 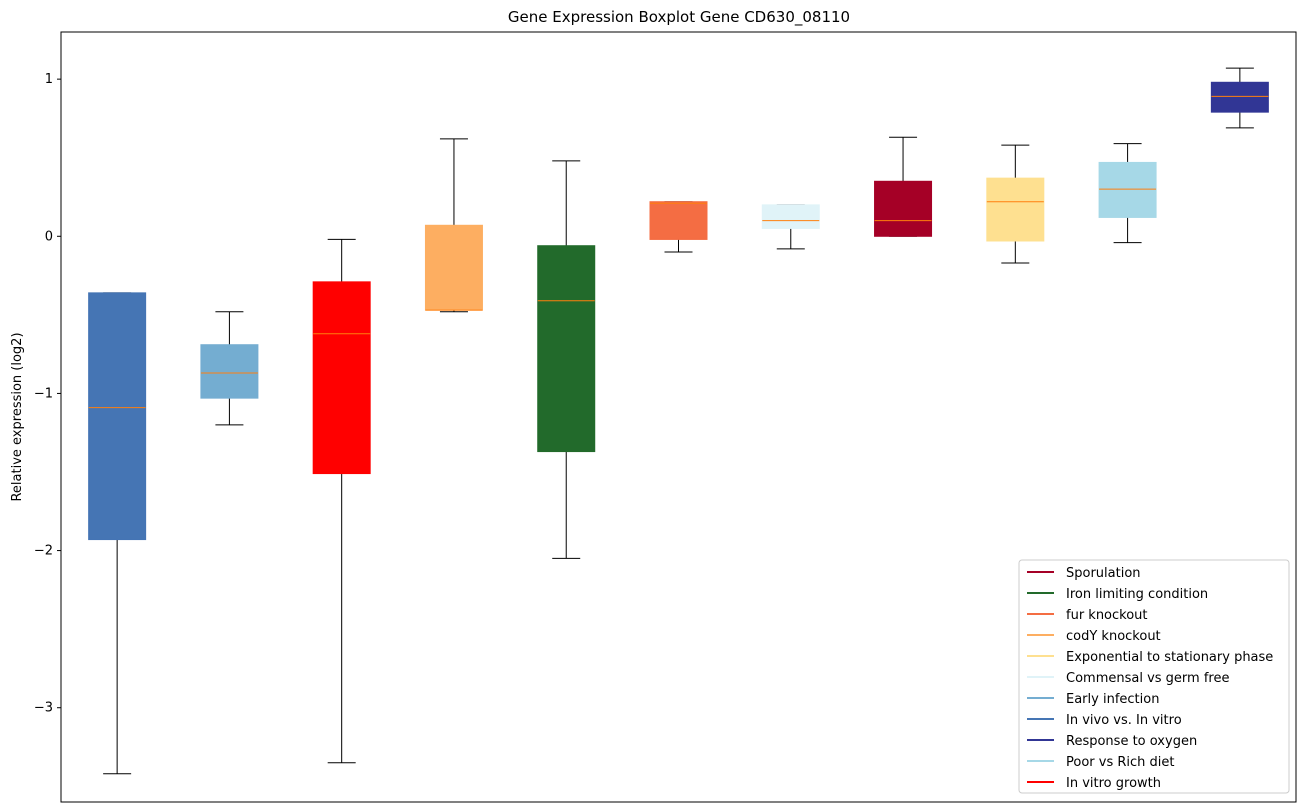 I want to click on legend-label: In vitro growth, so click(x=1113, y=783).